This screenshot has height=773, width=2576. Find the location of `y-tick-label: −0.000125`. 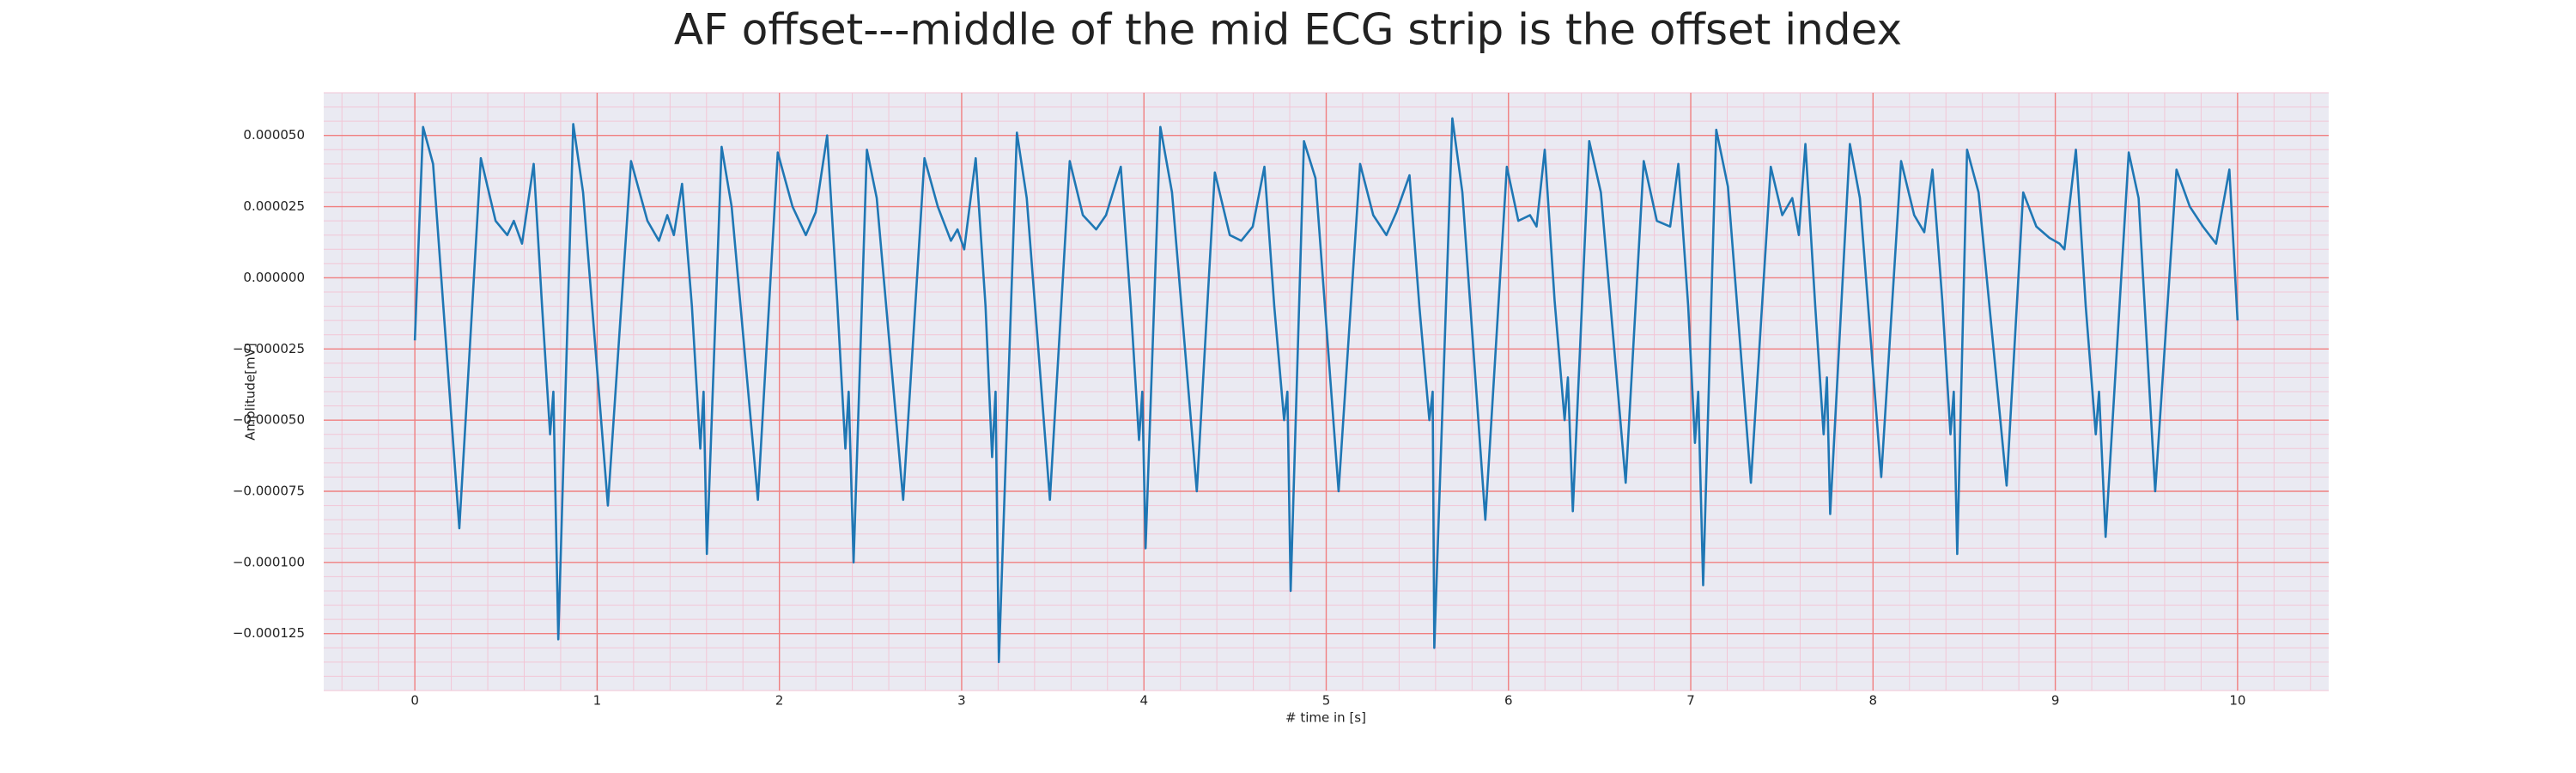

y-tick-label: −0.000125 is located at coordinates (269, 633).